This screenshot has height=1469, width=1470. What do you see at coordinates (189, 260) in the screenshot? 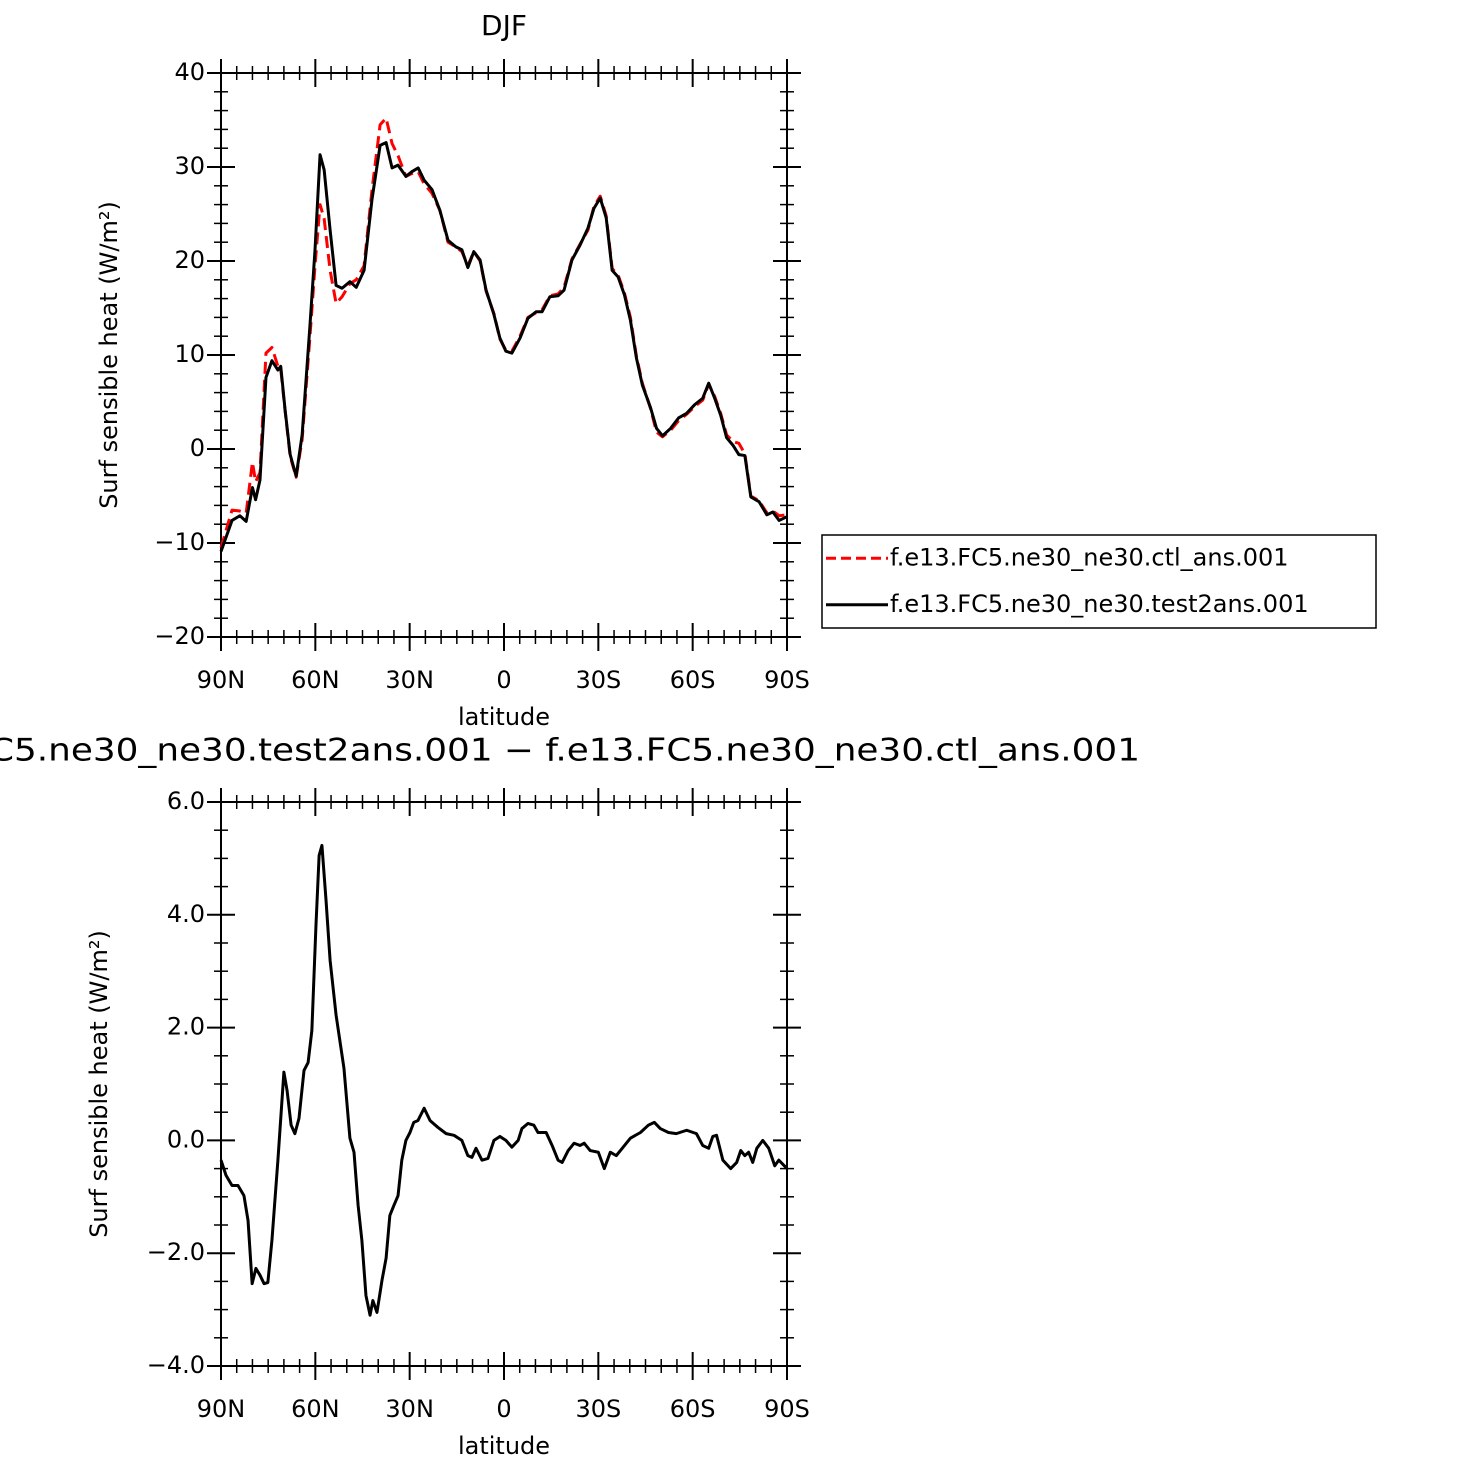
I see `y-tick-label: 20` at bounding box center [189, 260].